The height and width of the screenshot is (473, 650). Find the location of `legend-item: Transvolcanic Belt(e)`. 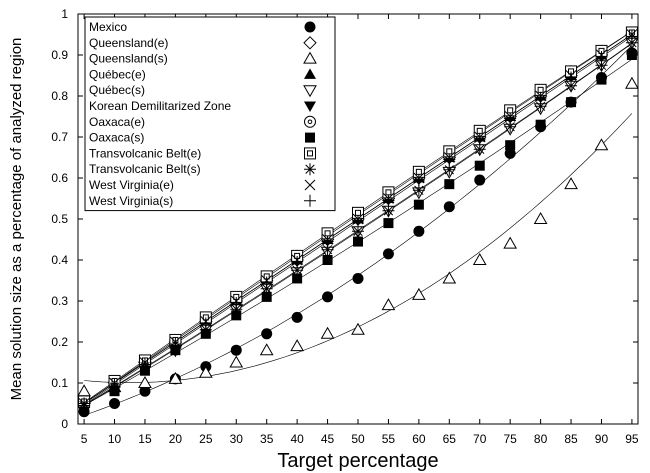

legend-item: Transvolcanic Belt(e) is located at coordinates (202, 153).